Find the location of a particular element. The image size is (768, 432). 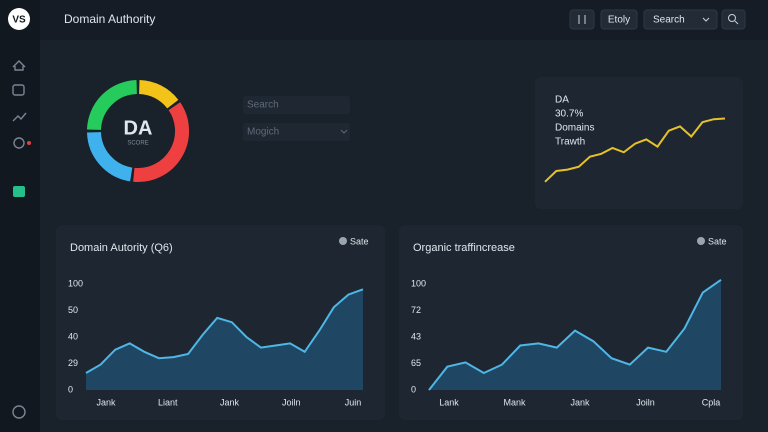

grid-icon is located at coordinates (582, 19).